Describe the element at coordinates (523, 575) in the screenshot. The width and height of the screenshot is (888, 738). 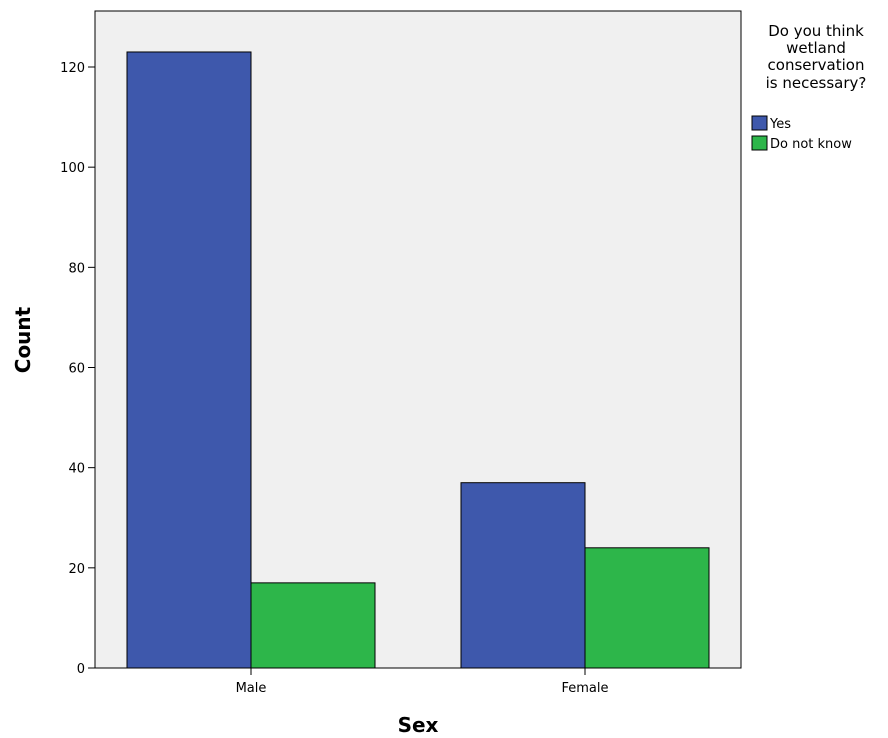
I see `bar-female-yes` at that location.